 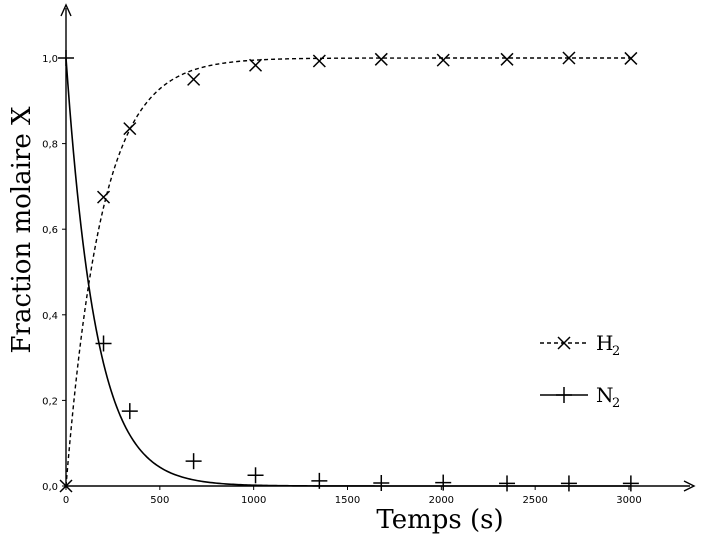 I want to click on x-tick-label: 1500, so click(x=347, y=500).